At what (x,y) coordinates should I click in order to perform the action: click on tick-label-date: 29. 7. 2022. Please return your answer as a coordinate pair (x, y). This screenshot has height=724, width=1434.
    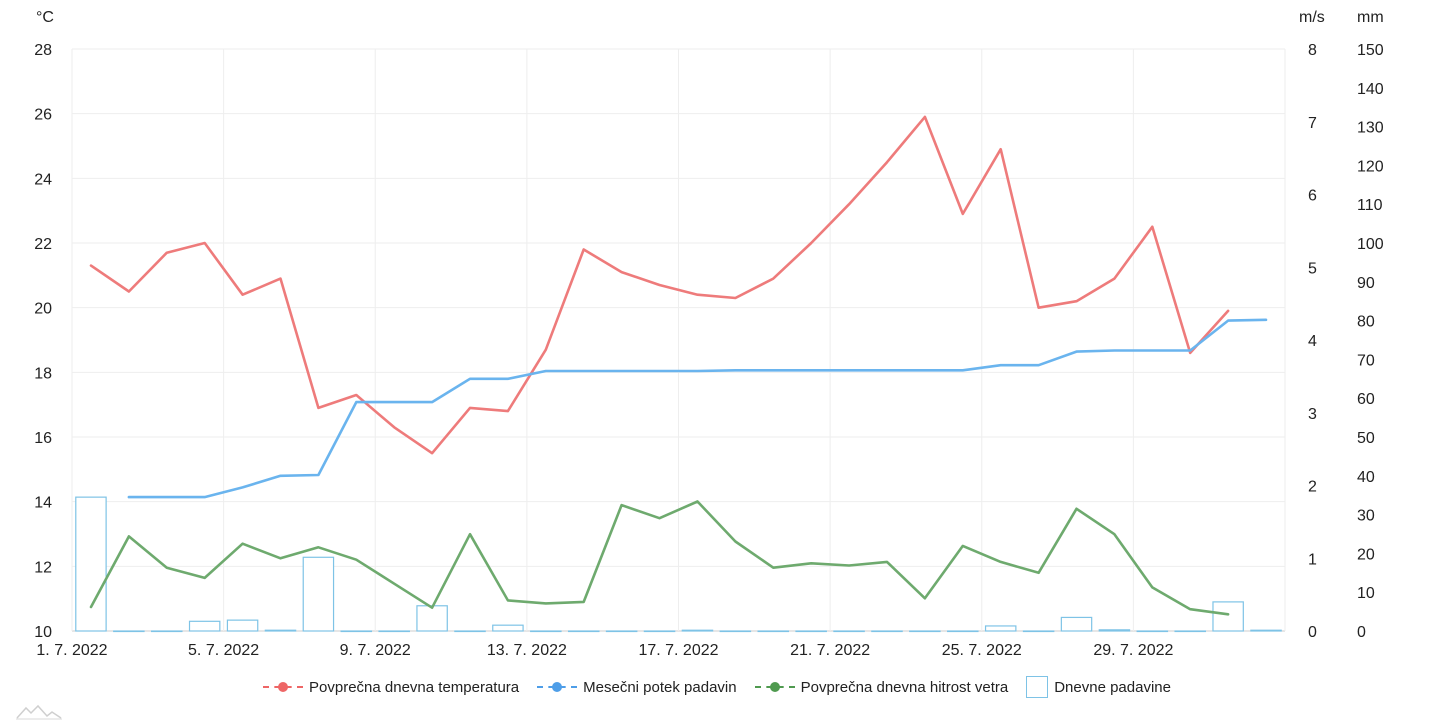
    Looking at the image, I should click on (1133, 650).